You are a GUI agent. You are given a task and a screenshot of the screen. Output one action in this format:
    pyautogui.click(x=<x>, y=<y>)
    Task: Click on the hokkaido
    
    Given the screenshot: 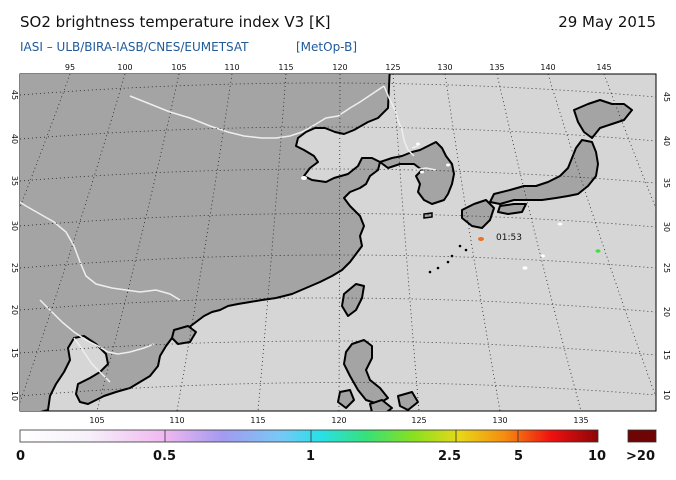 What is the action you would take?
    pyautogui.click(x=603, y=119)
    